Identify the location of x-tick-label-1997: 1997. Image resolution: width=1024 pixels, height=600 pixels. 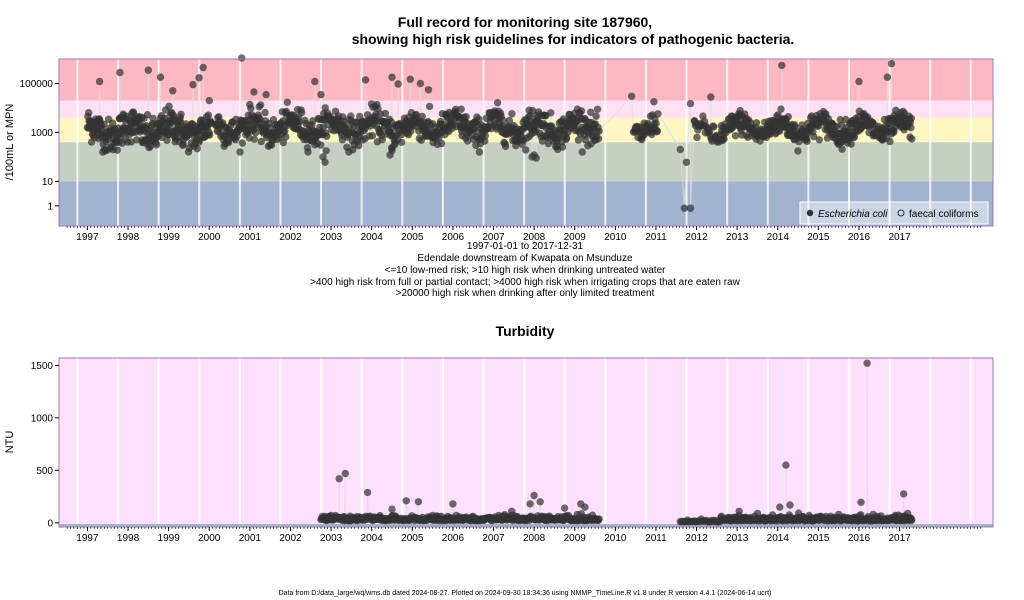
(87, 237).